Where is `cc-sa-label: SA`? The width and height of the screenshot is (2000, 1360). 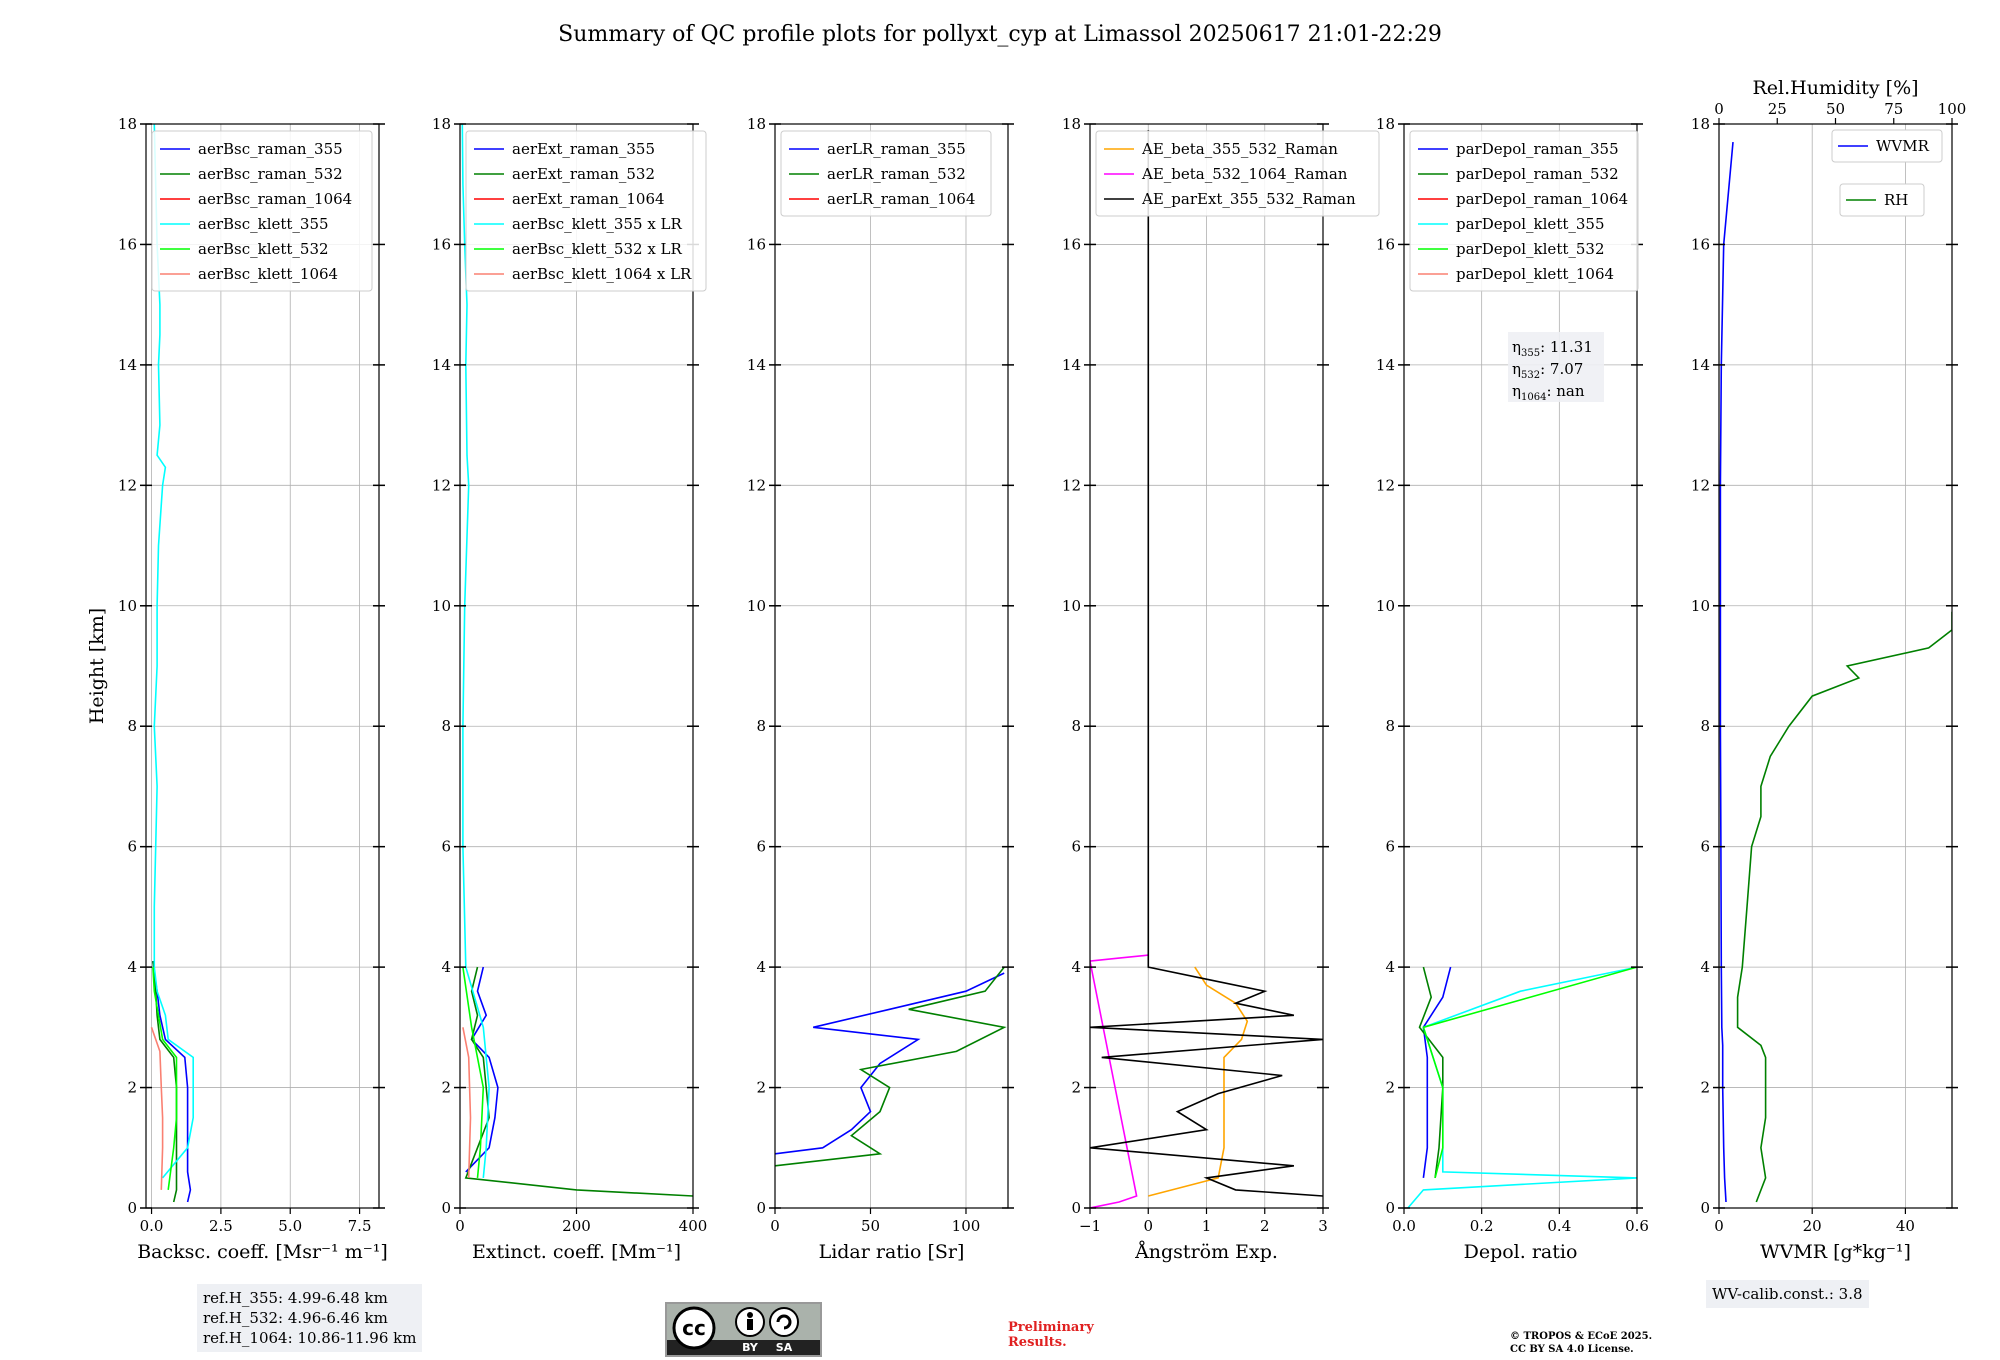
cc-sa-label: SA is located at coordinates (784, 1347).